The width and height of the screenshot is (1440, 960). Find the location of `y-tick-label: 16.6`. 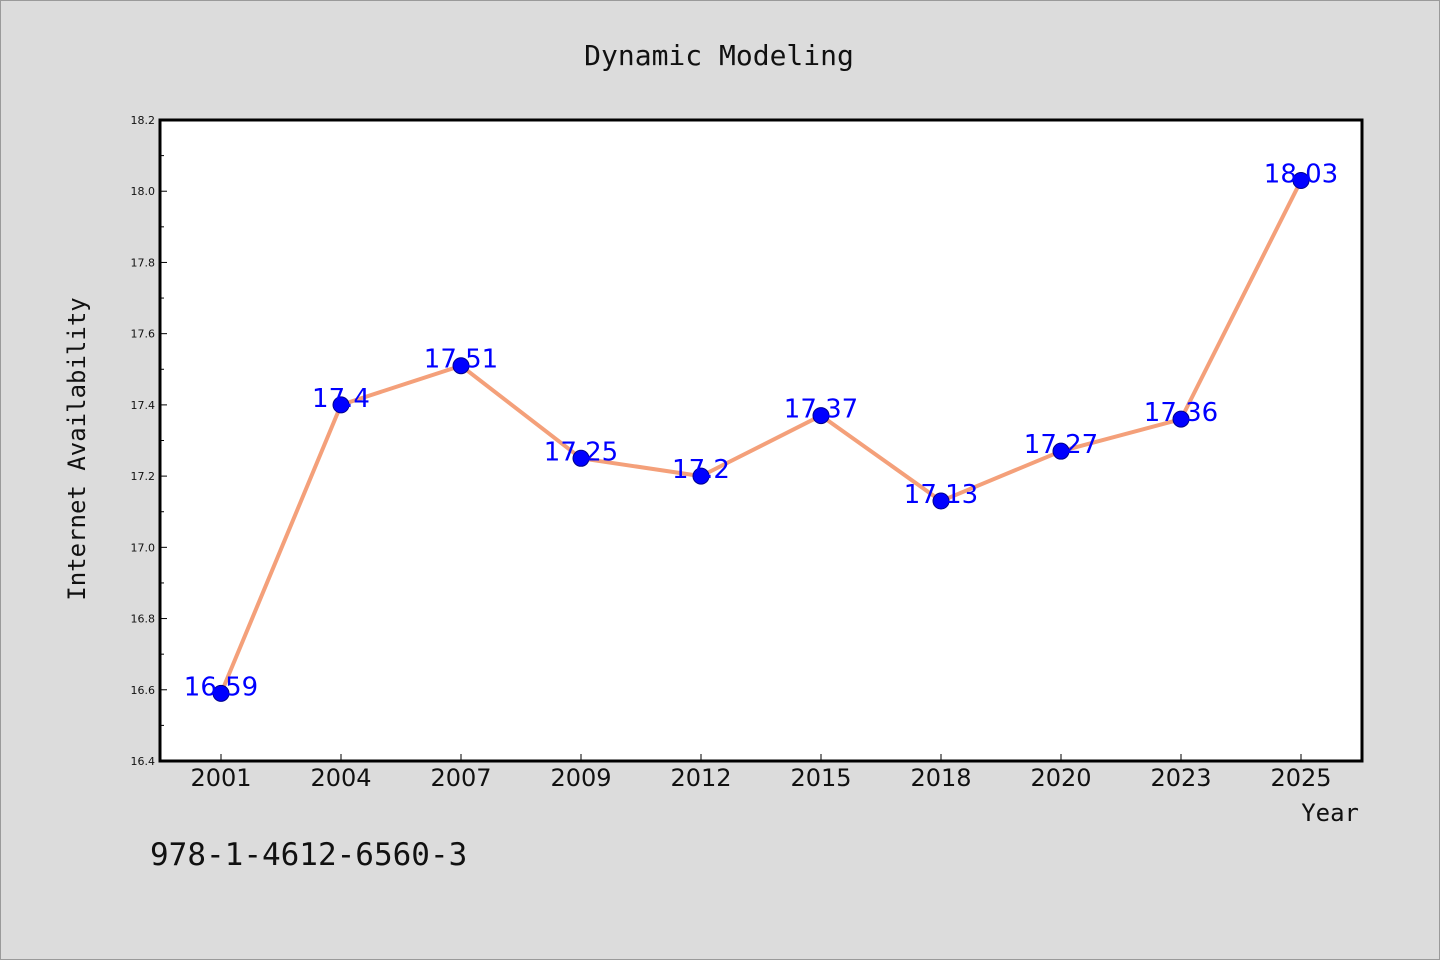

y-tick-label: 16.6 is located at coordinates (143, 690).